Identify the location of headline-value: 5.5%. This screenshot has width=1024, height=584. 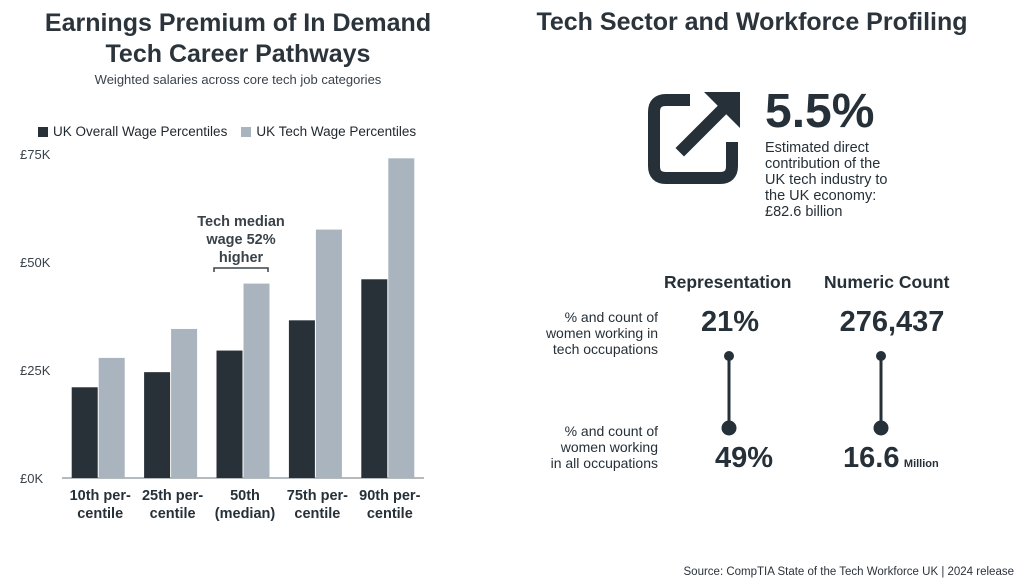
(820, 111).